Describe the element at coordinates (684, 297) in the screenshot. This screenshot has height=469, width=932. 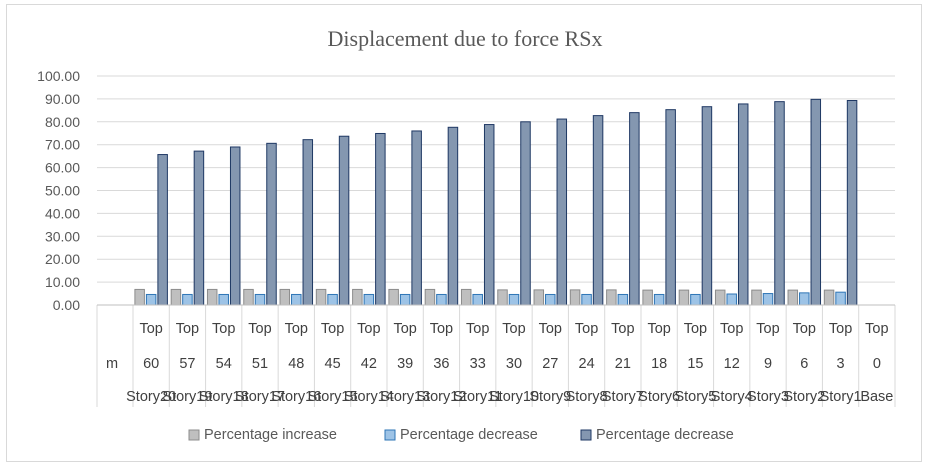
I see `bar-percentage-increase-story5` at that location.